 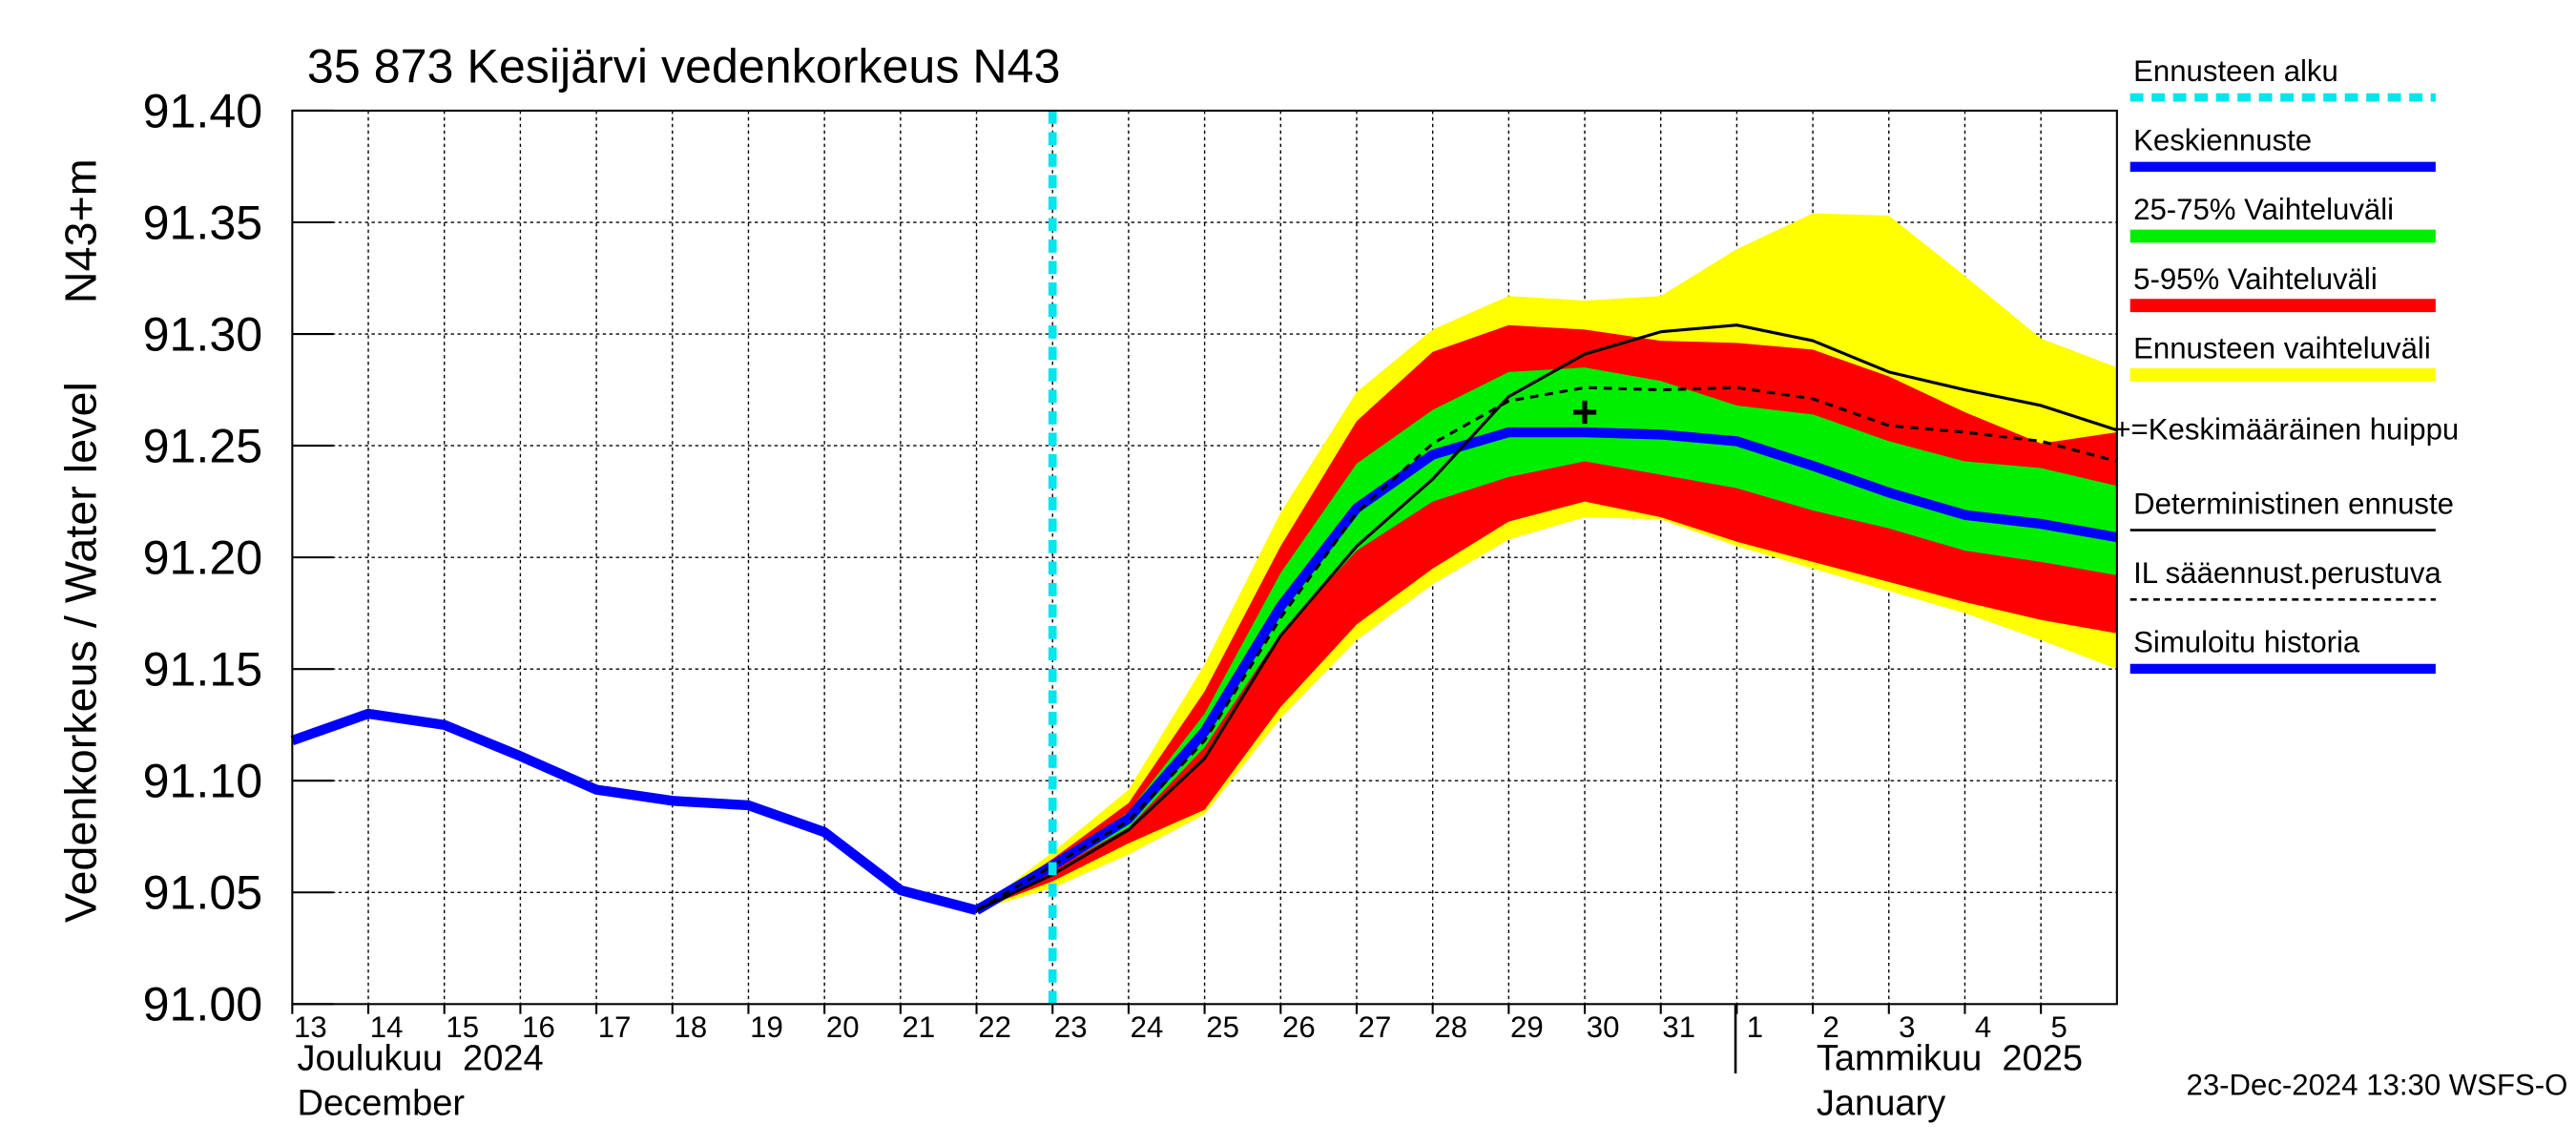 I want to click on x-tick-label: 16, so click(x=538, y=1027).